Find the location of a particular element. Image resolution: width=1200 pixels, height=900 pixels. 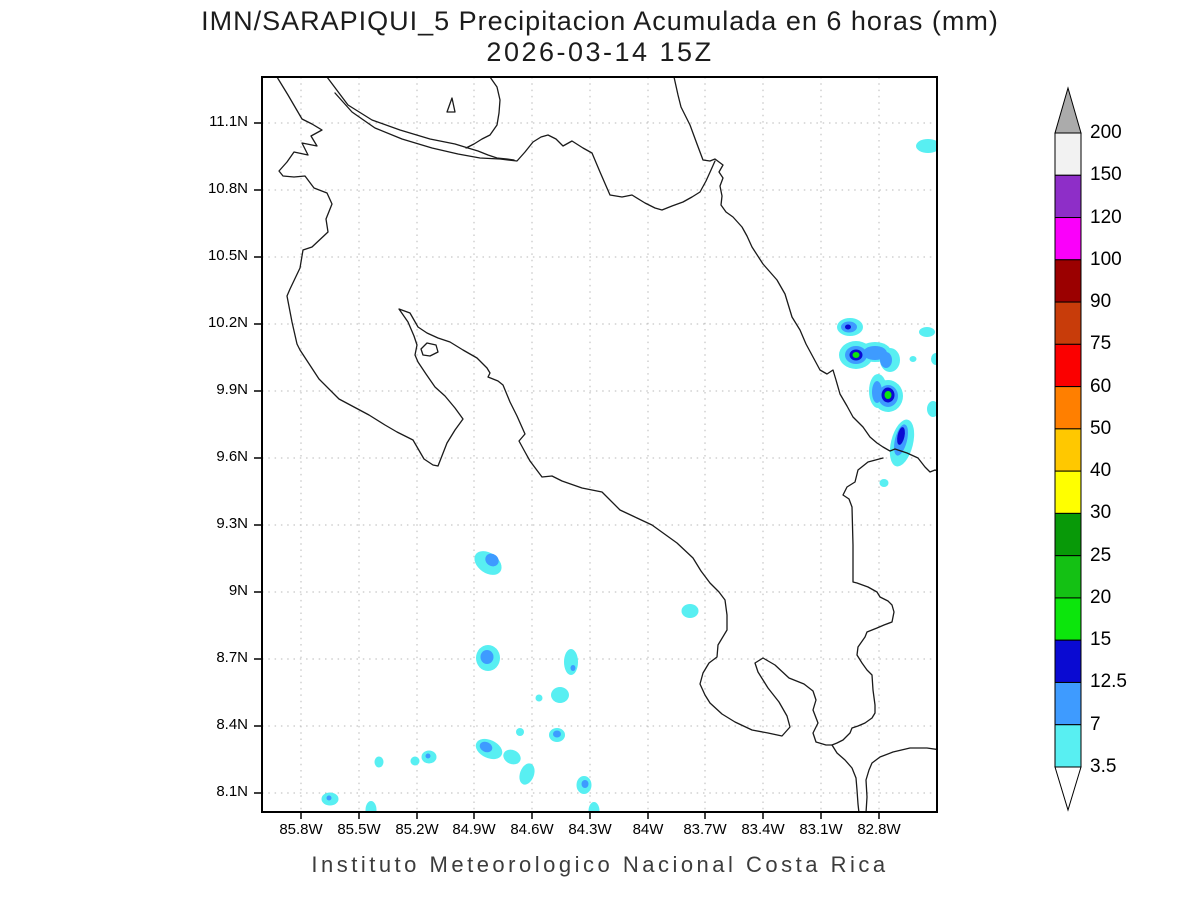

colorbar-tick-90: 90 is located at coordinates (1101, 302).